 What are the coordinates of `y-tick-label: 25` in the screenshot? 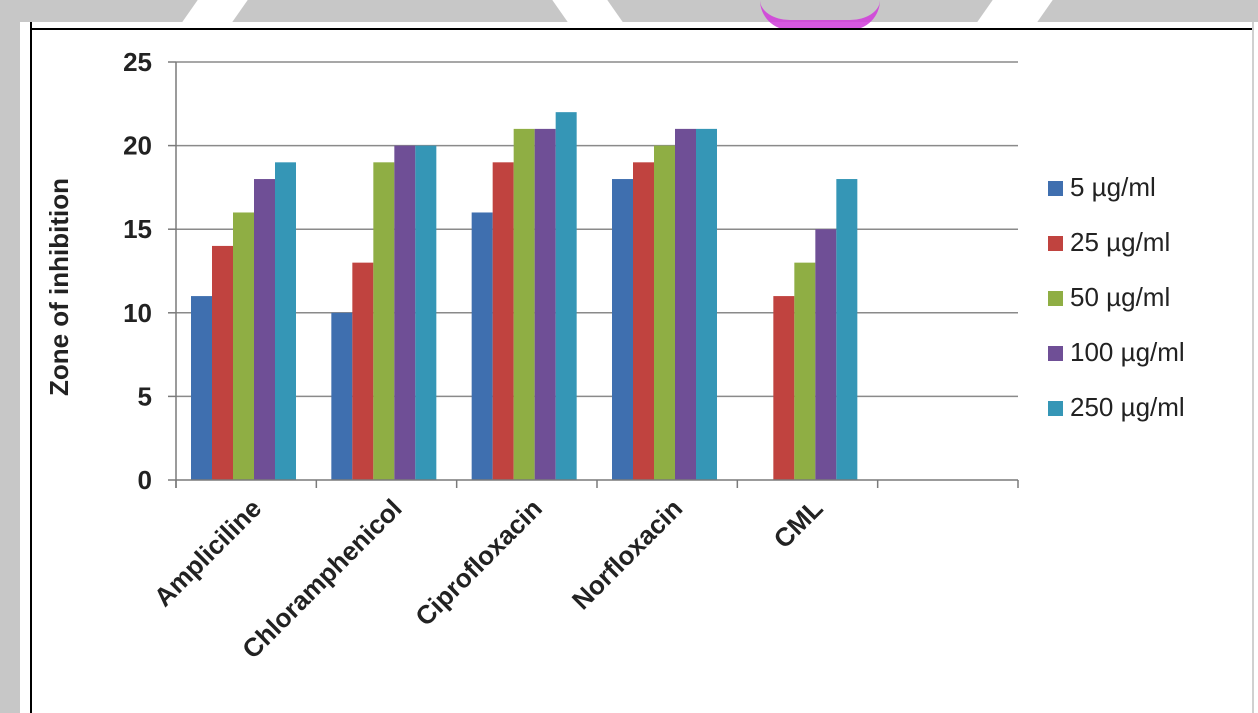 It's located at (137, 62).